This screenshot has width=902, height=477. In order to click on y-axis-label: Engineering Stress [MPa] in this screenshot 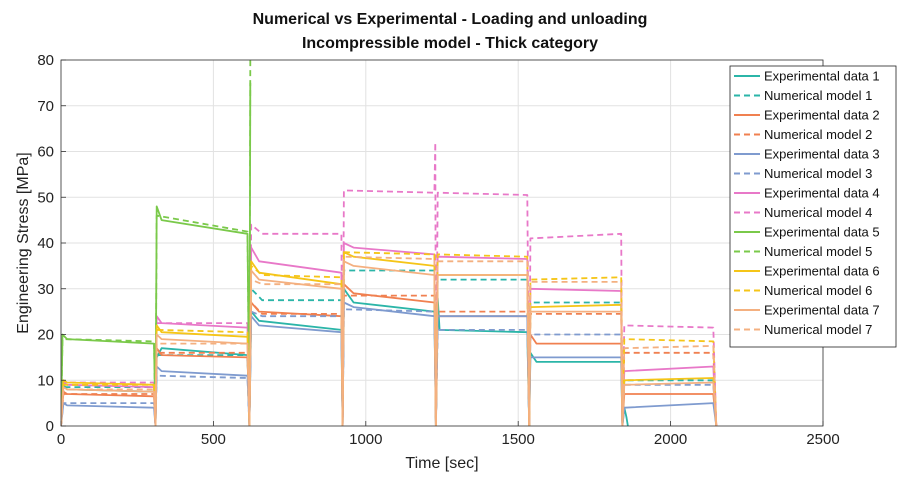, I will do `click(23, 242)`.